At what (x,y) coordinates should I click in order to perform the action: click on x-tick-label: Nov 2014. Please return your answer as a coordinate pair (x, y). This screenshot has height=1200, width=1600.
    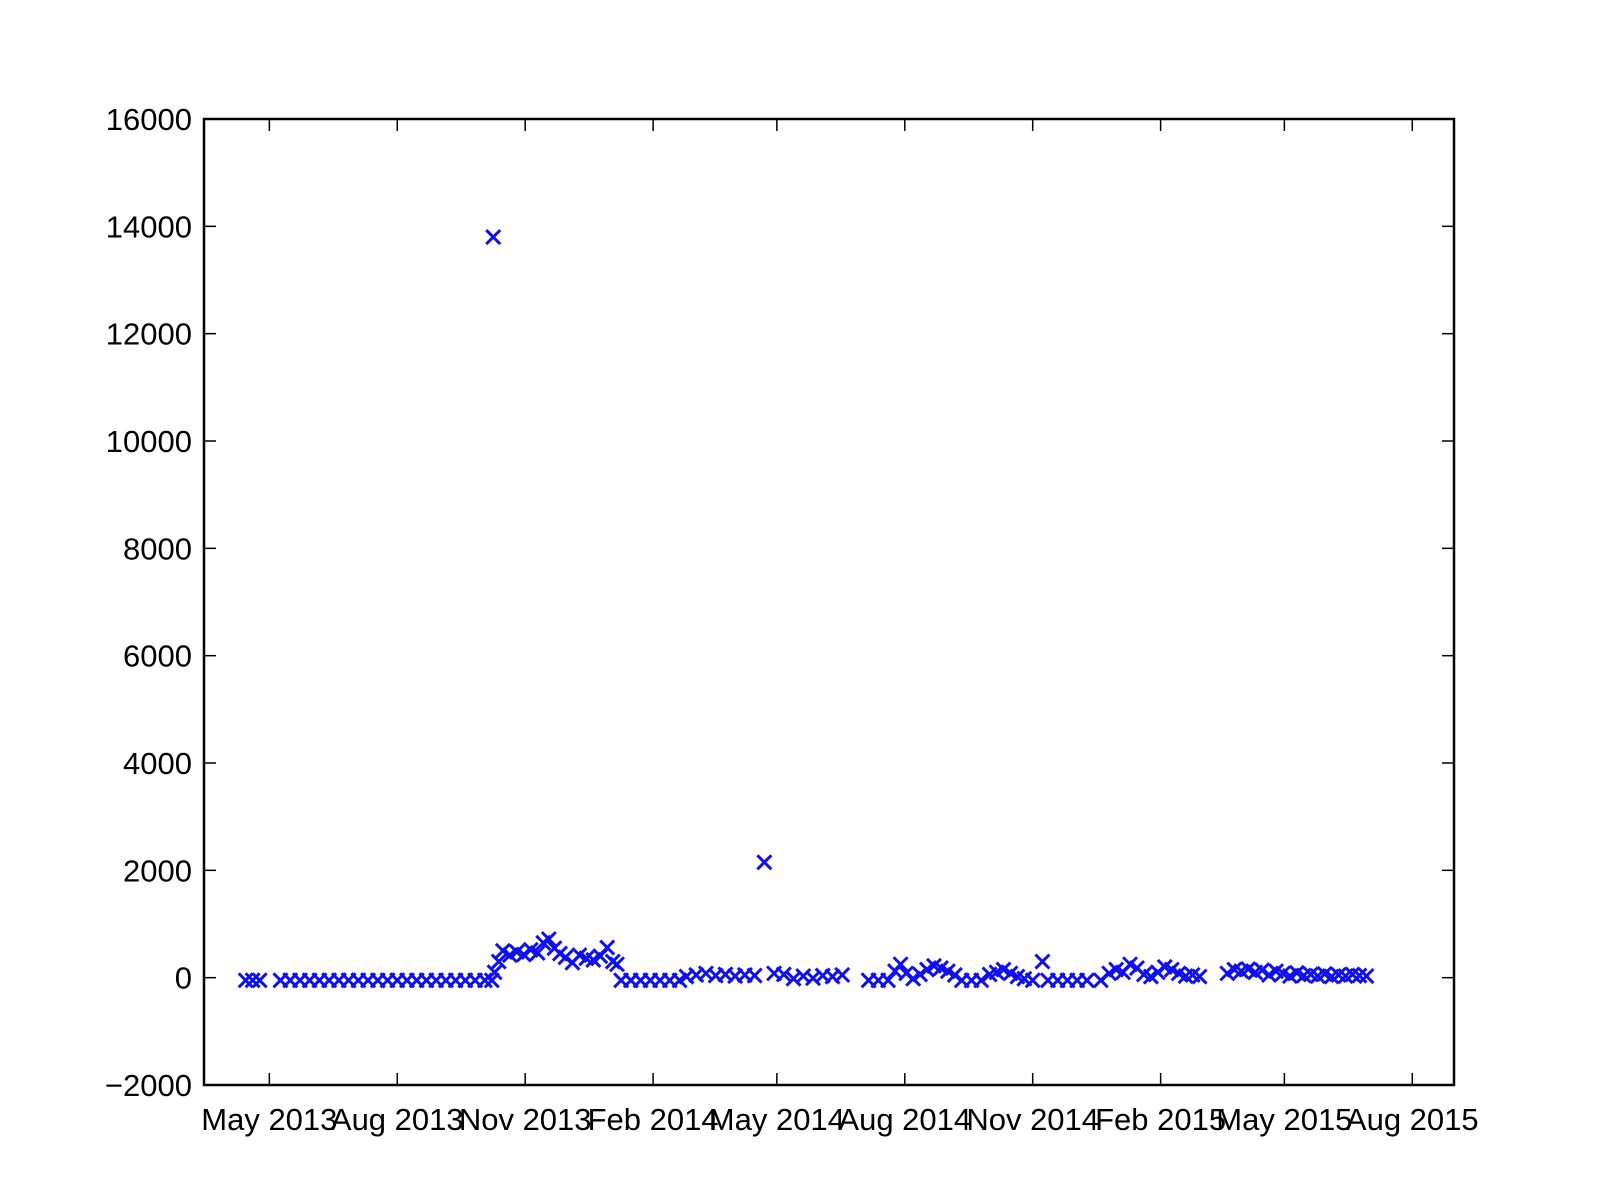
    Looking at the image, I should click on (1032, 1119).